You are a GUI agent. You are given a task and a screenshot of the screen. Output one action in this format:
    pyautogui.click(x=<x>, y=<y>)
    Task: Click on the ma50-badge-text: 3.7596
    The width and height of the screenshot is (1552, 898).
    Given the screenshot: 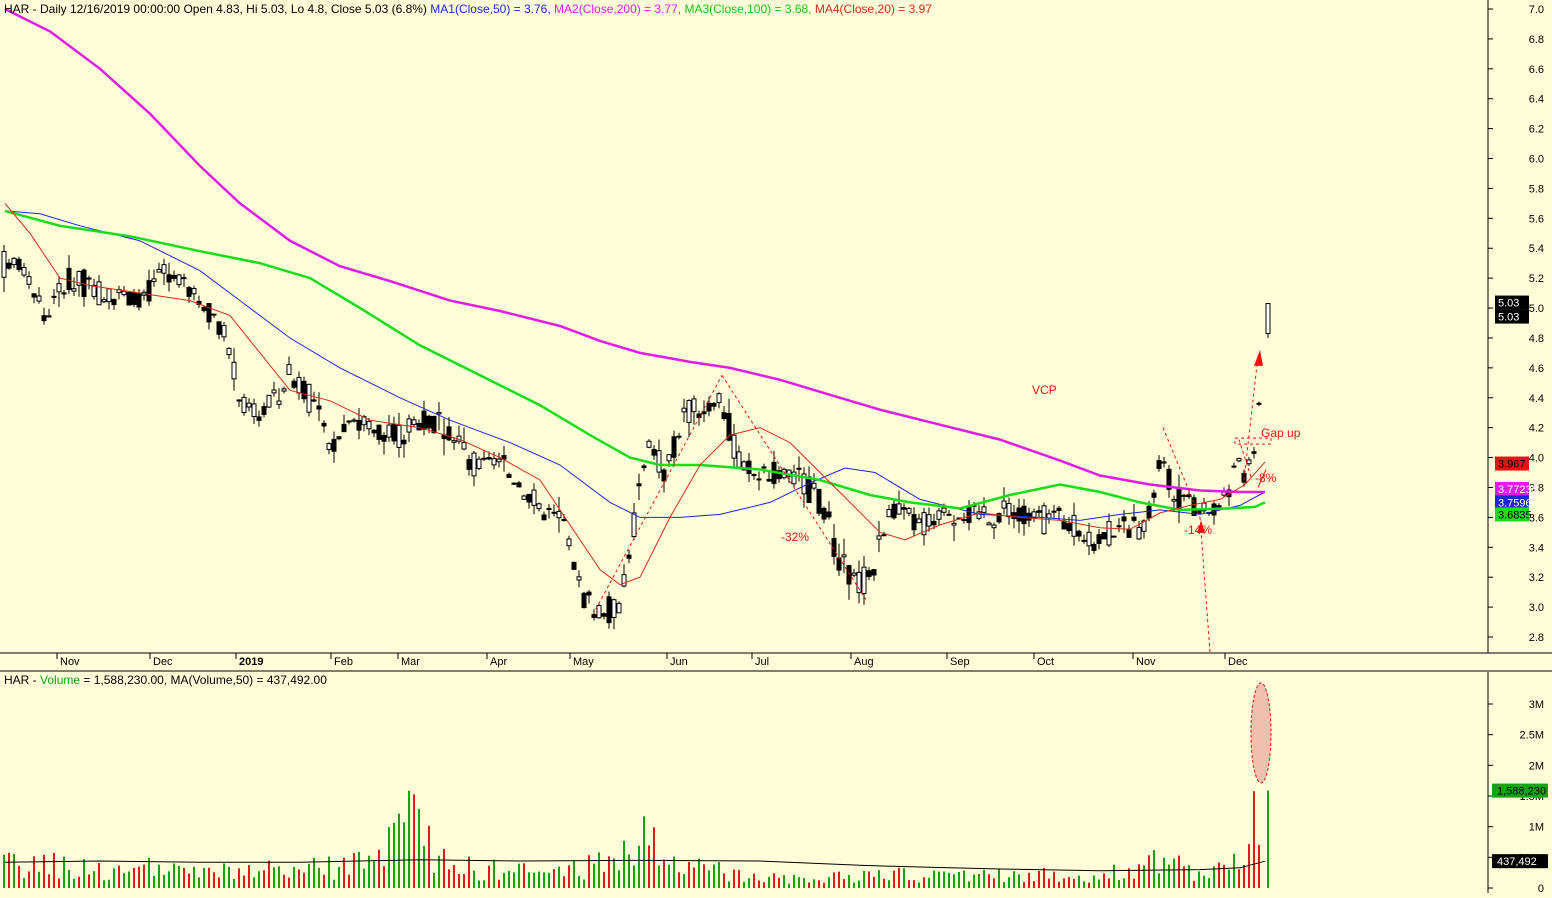 What is the action you would take?
    pyautogui.click(x=1515, y=503)
    